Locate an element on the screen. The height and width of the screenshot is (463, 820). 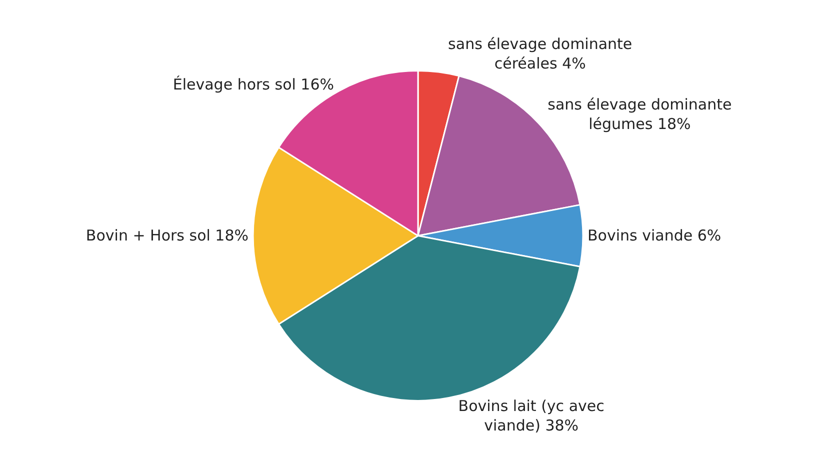
slice-label: sans élevage dominante légumes 18% is located at coordinates (640, 114).